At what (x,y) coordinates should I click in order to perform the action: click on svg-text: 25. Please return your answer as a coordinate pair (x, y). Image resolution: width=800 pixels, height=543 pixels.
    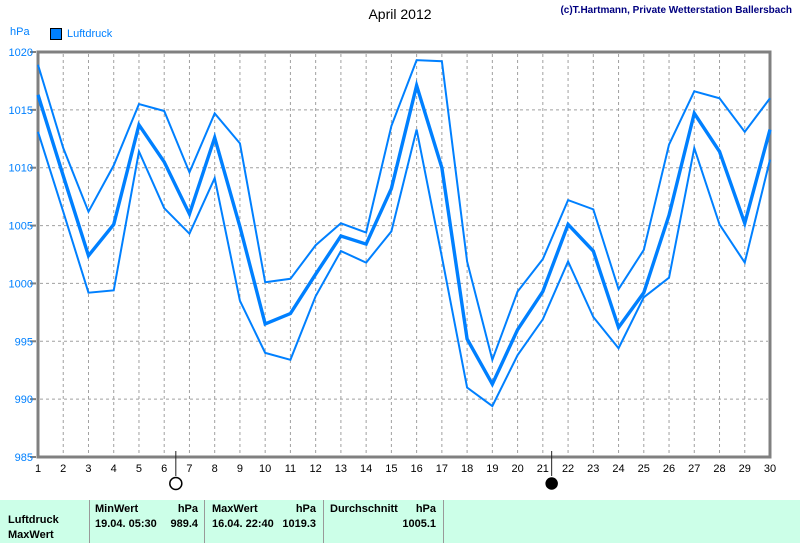
    Looking at the image, I should click on (644, 469).